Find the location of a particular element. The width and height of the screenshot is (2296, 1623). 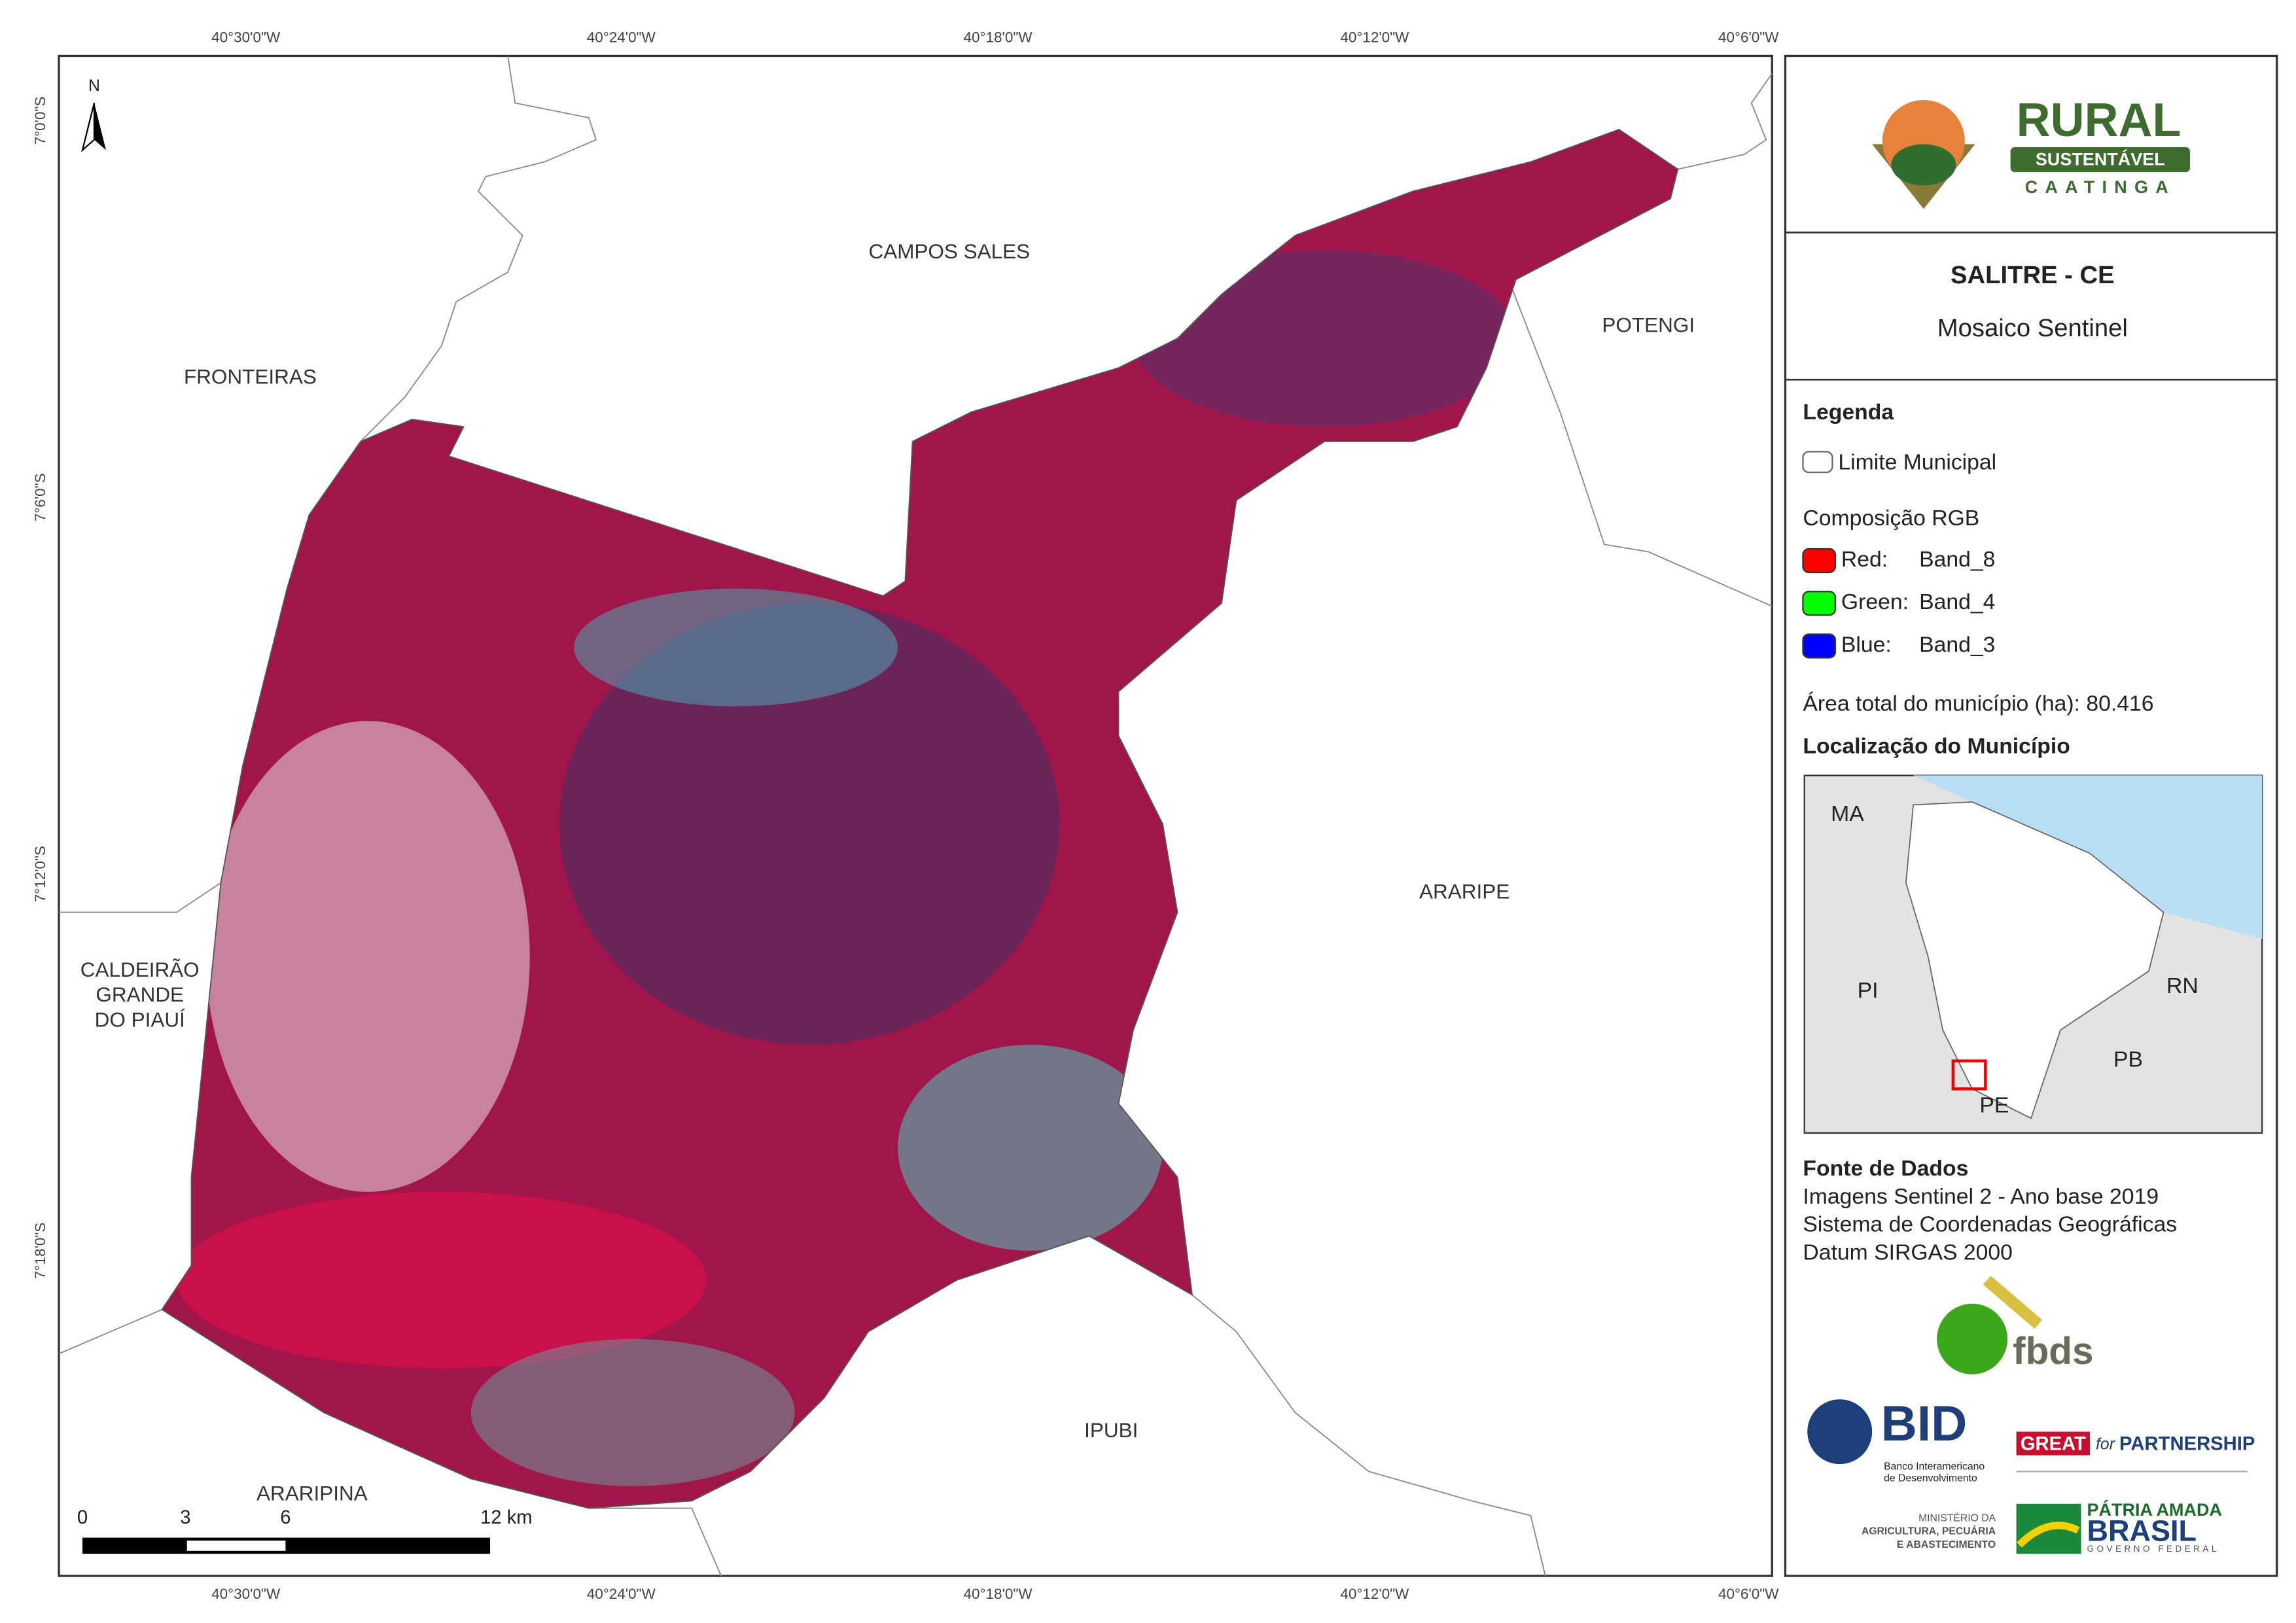

band-name: Band_3 is located at coordinates (1957, 645).